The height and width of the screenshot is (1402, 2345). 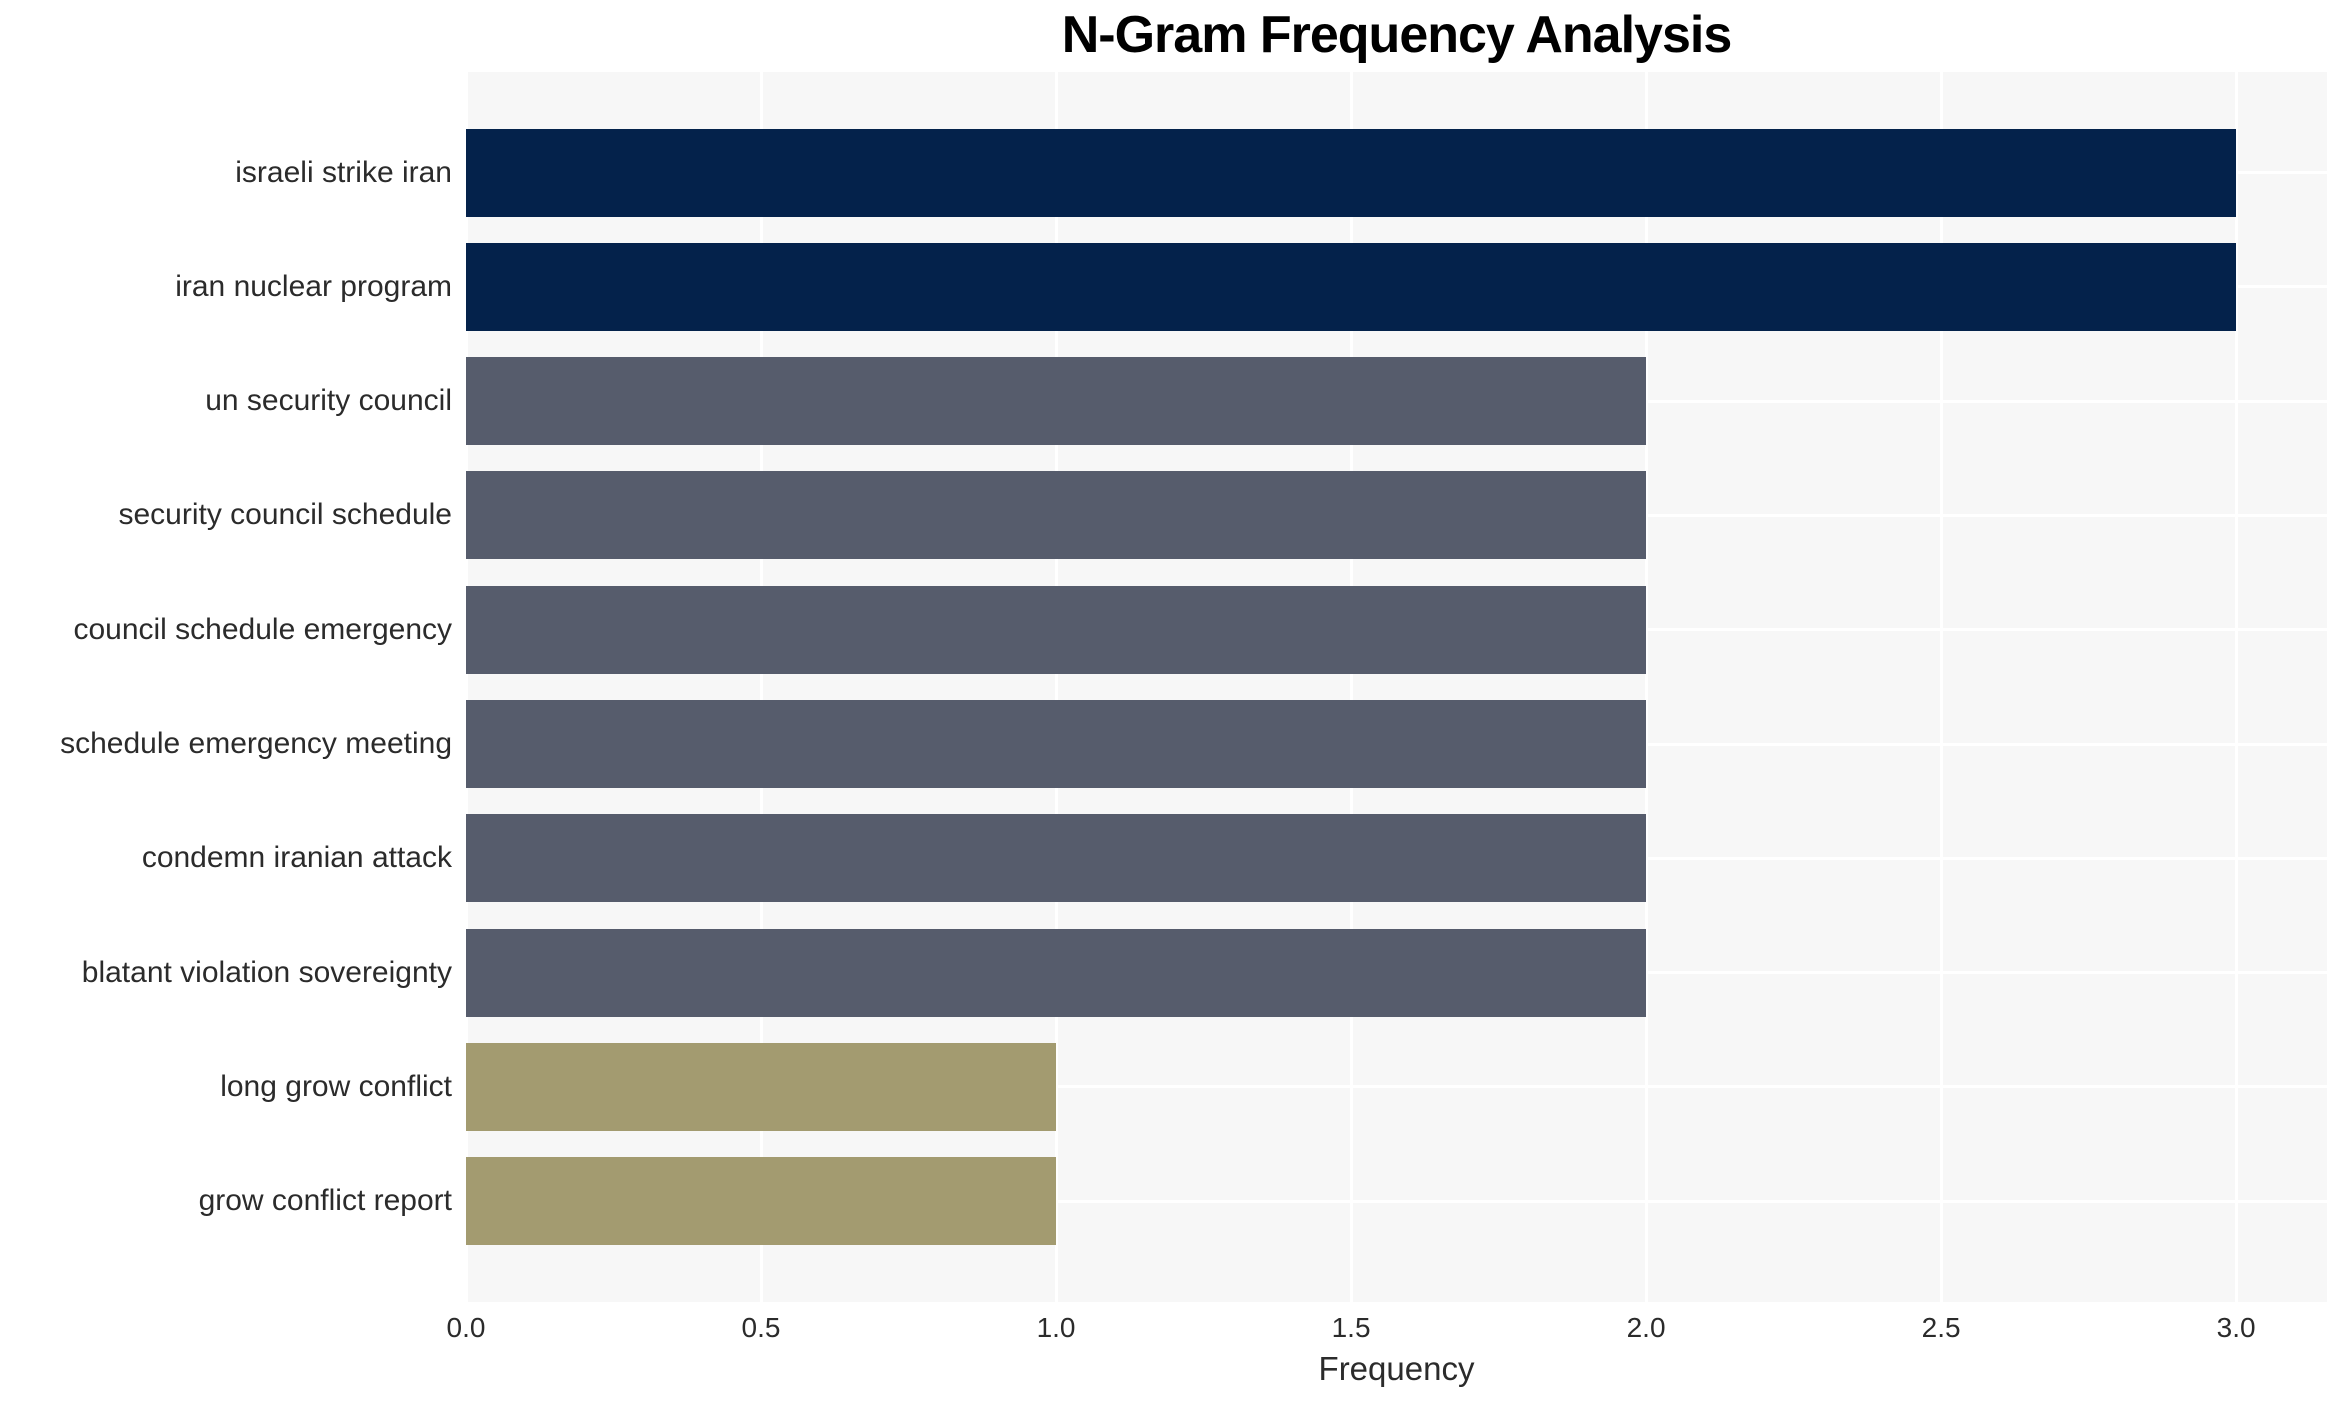 I want to click on y-tick-label-long-grow-conflict: long grow conflict, so click(x=336, y=1086).